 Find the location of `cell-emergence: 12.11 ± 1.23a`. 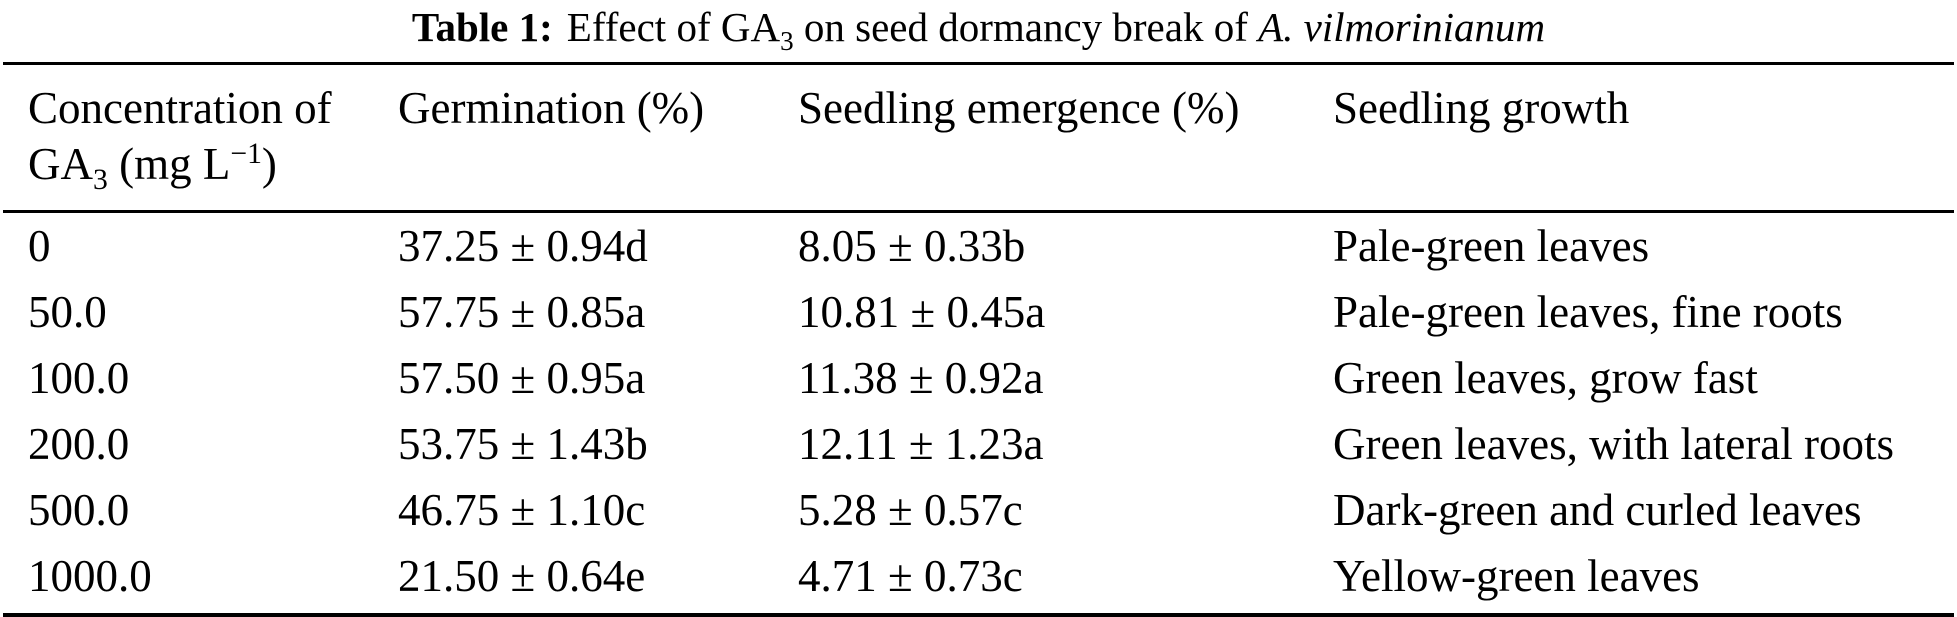

cell-emergence: 12.11 ± 1.23a is located at coordinates (921, 444).